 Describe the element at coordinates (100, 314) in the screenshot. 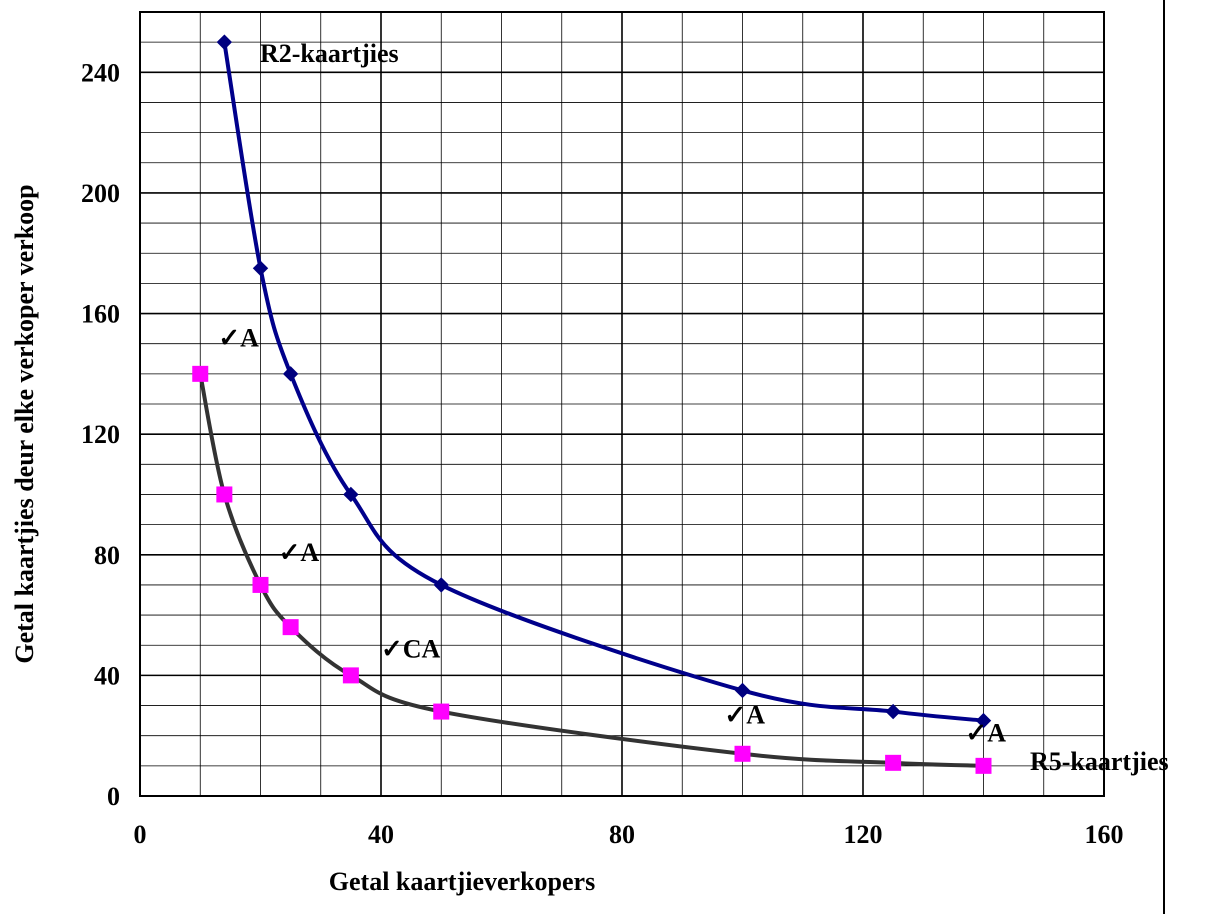

I see `y-tick-label: 160` at that location.